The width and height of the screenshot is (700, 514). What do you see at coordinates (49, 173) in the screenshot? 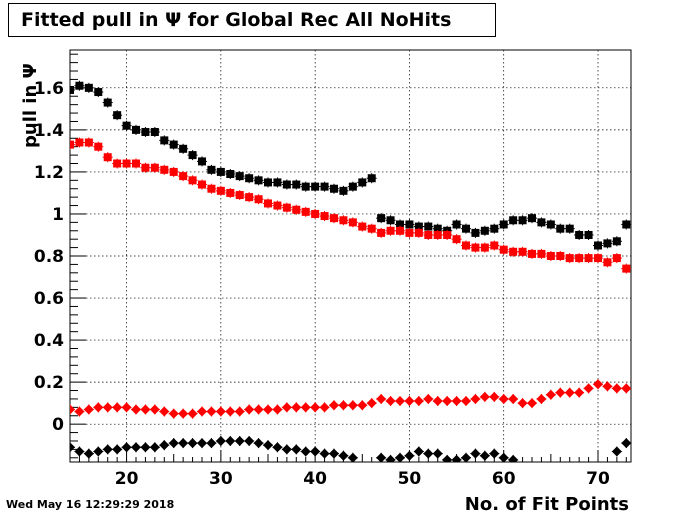
I see `y-tick-label: 1.2` at bounding box center [49, 173].